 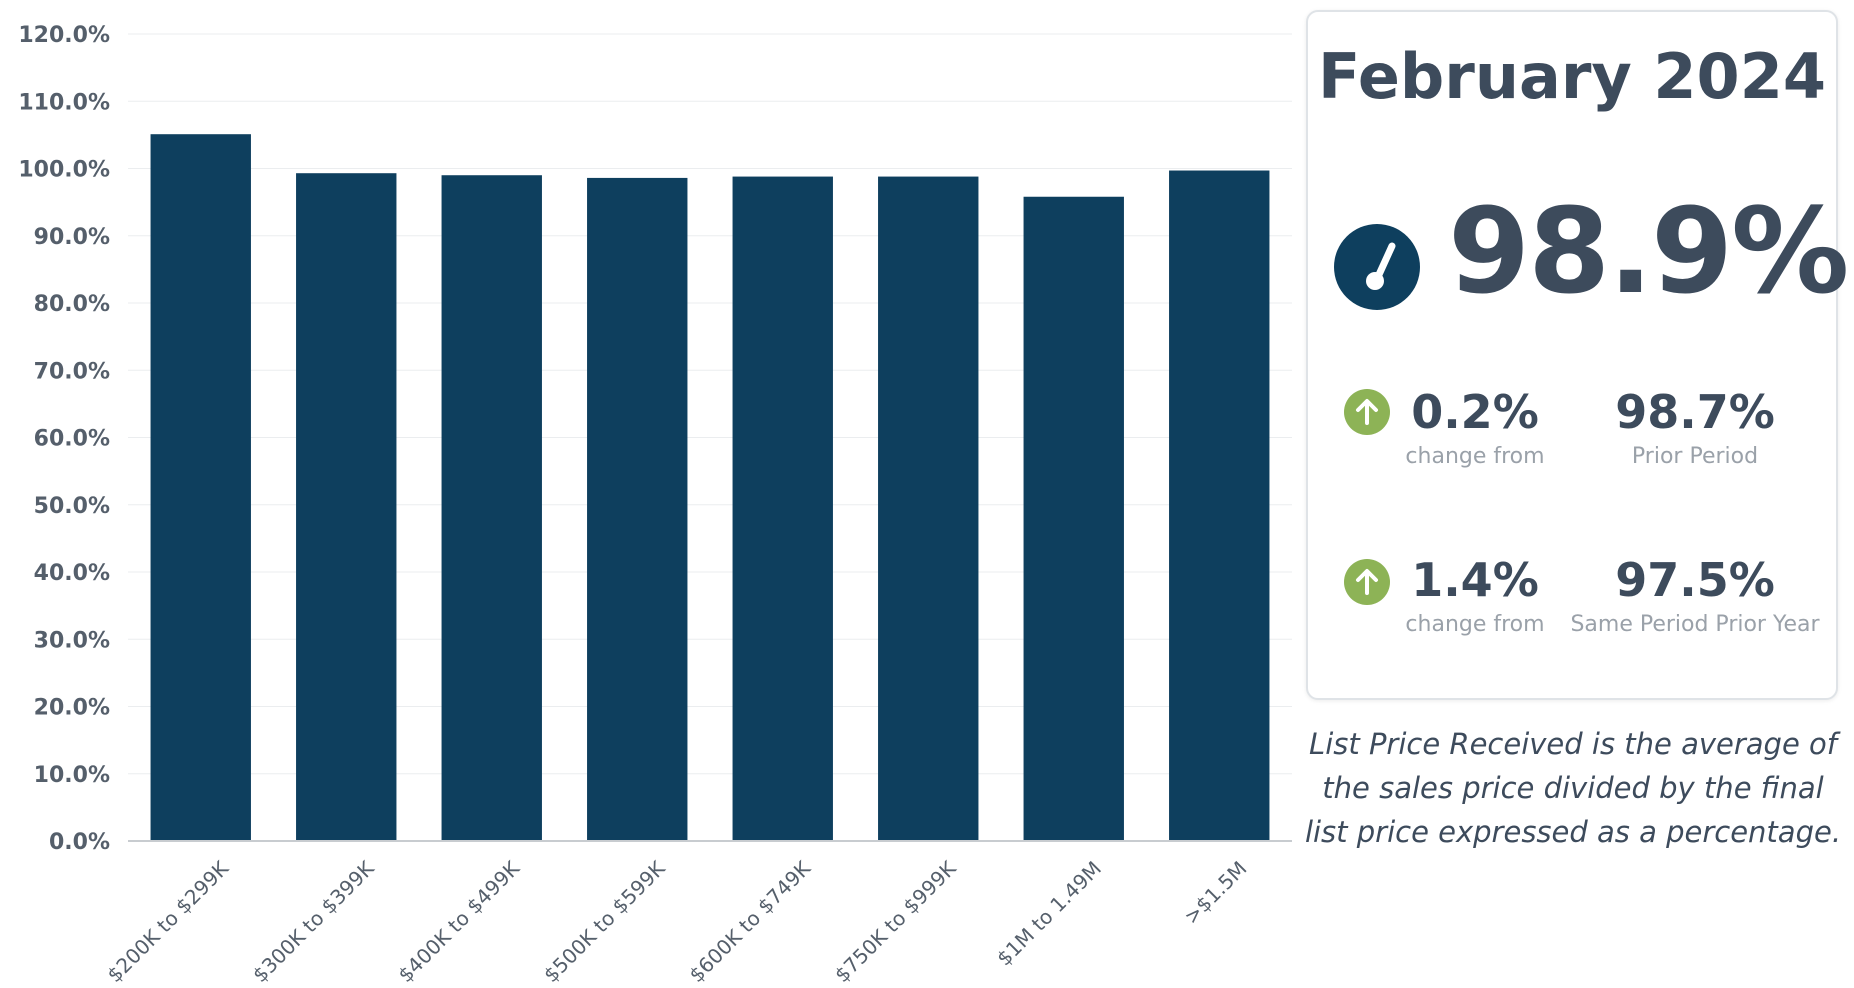 What do you see at coordinates (1695, 456) in the screenshot?
I see `compare-label: Prior Period` at bounding box center [1695, 456].